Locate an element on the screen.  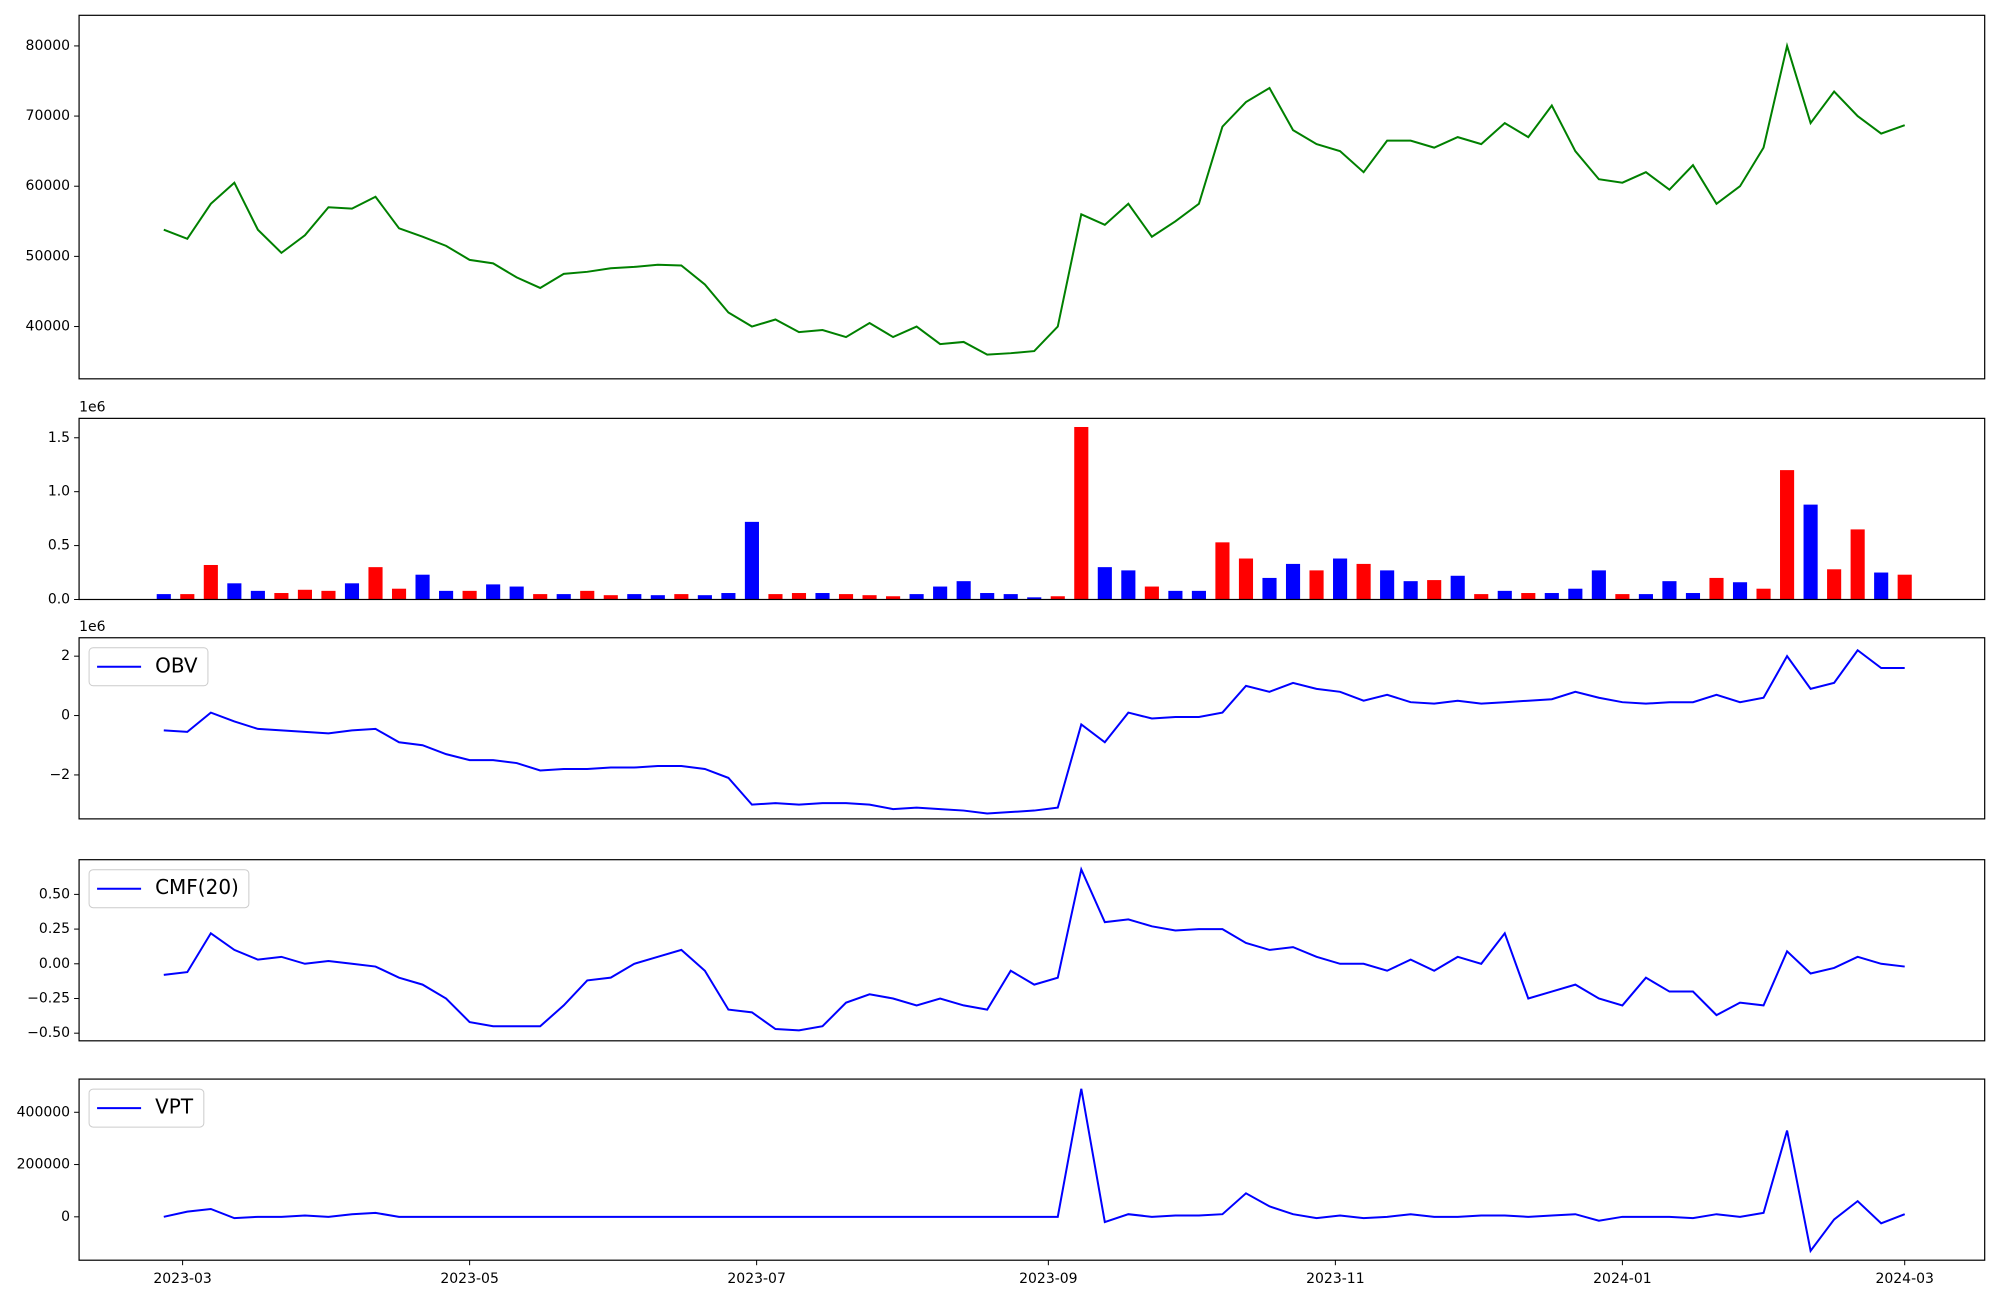
x-tick-label: 2023-09 is located at coordinates (1048, 1279).